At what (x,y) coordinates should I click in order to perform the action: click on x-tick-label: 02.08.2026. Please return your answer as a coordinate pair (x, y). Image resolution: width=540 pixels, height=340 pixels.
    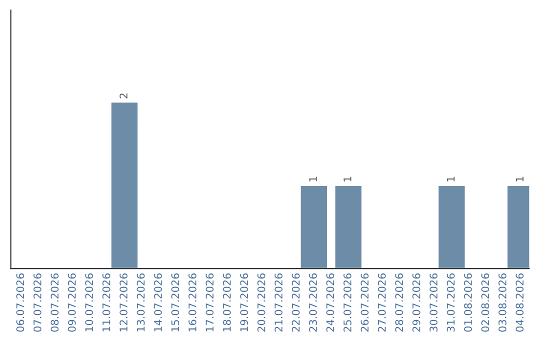
    Looking at the image, I should click on (485, 302).